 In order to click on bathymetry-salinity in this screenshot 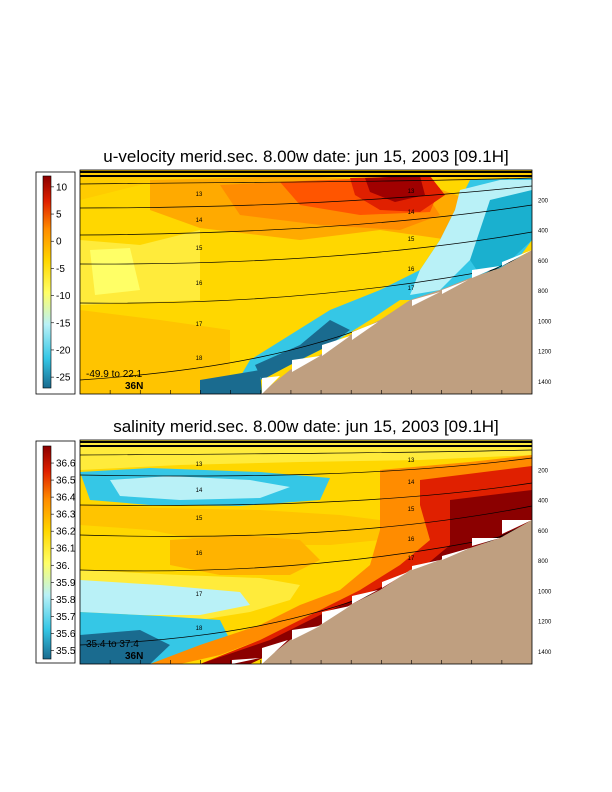, I will do `click(396, 592)`.